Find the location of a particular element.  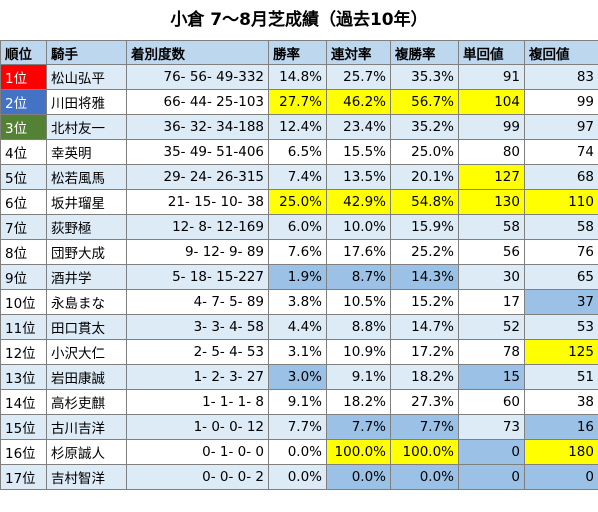

row-record: 76- 56- 49-332 is located at coordinates (197, 77).